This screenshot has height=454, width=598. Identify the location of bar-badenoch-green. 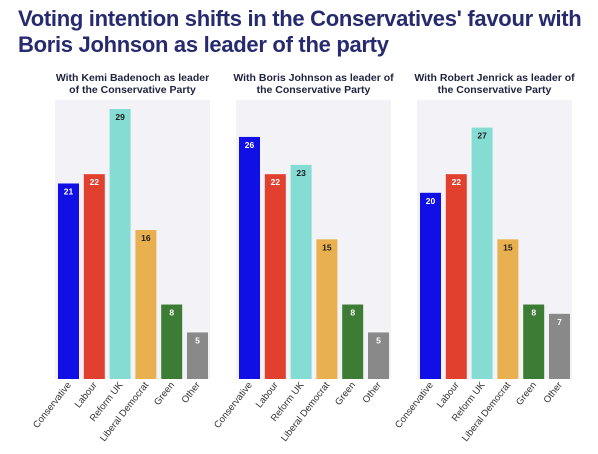
(172, 341).